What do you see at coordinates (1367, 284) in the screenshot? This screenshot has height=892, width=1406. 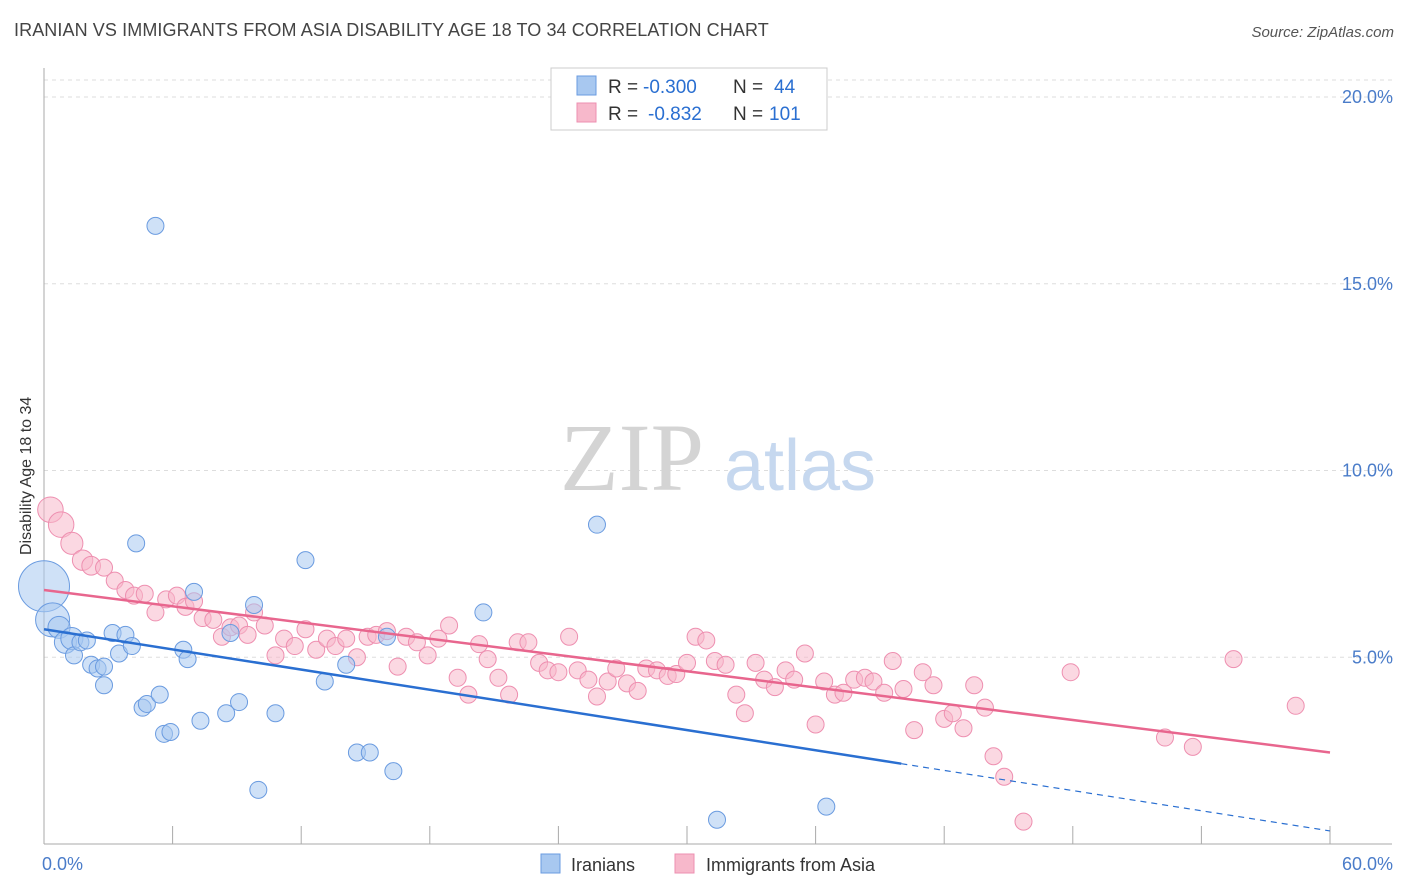 I see `y-tick-label: 15.0%` at bounding box center [1367, 284].